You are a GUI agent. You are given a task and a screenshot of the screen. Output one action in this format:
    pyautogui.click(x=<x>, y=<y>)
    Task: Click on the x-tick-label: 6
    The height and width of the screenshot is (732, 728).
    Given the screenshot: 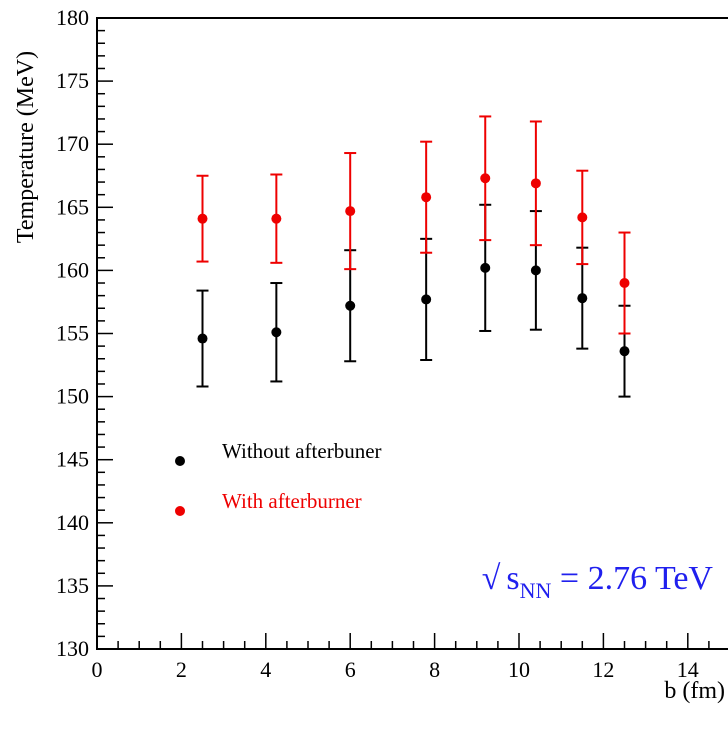 What is the action you would take?
    pyautogui.click(x=350, y=669)
    